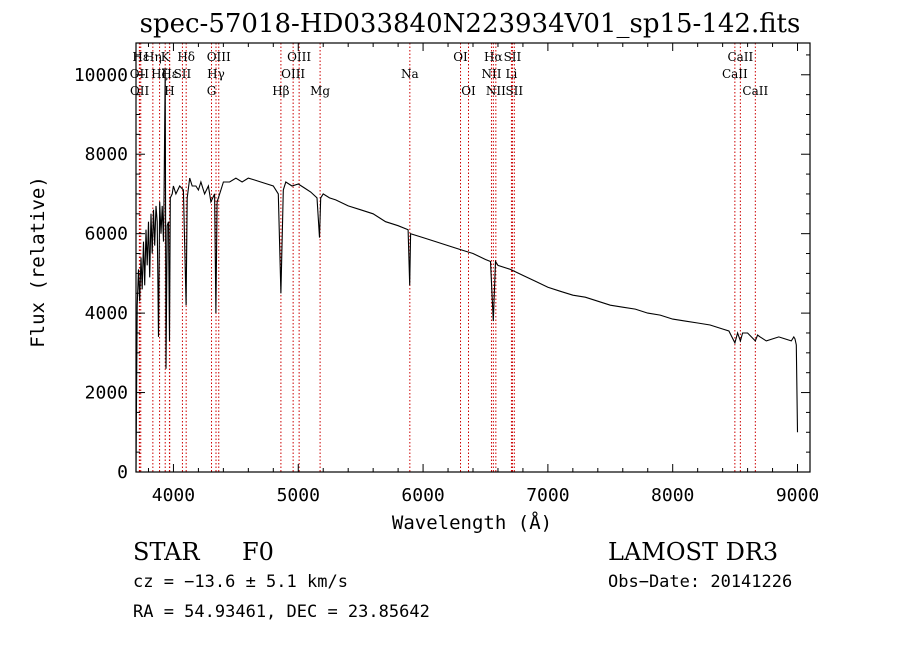  What do you see at coordinates (106, 393) in the screenshot?
I see `y-tick-label: 2000` at bounding box center [106, 393].